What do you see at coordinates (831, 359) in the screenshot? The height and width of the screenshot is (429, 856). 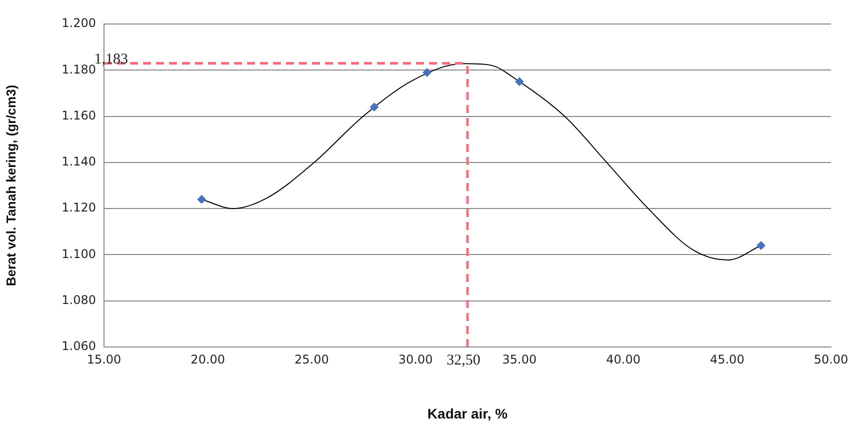 I see `x-tick-label: 50.00` at bounding box center [831, 359].